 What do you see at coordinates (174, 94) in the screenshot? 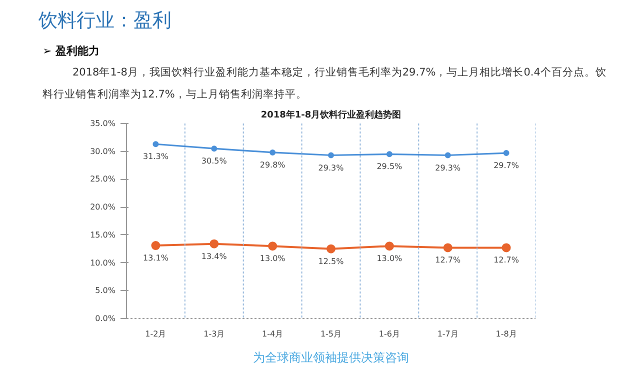
I see `text: 料行业销售利润率为12.7%，与上月销售利润率持平。` at bounding box center [174, 94].